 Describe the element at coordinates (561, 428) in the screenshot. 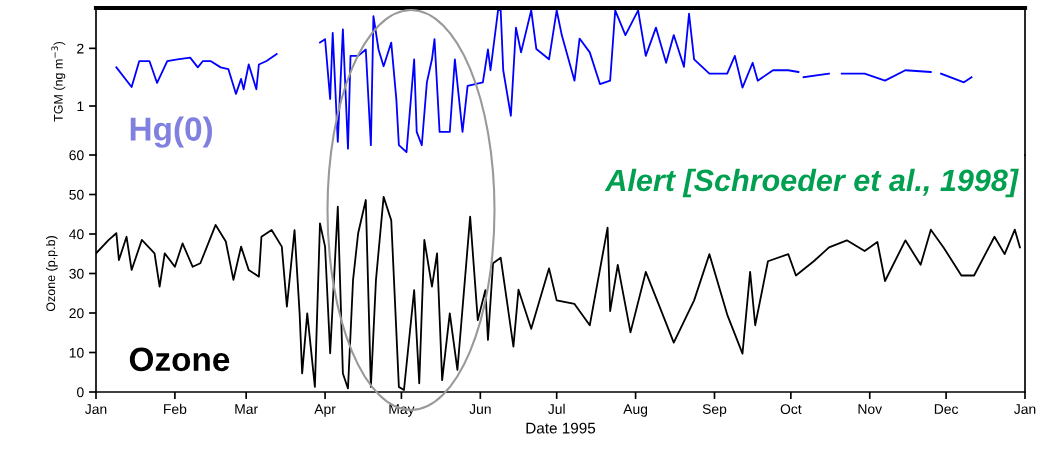

I see `x-axis-title: Date 1995` at that location.